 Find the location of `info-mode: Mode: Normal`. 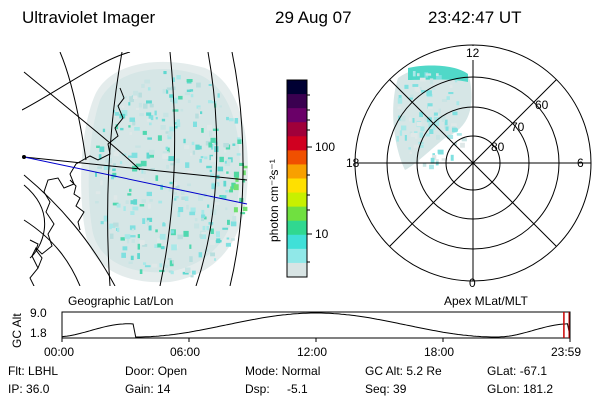

info-mode: Mode: Normal is located at coordinates (283, 371).